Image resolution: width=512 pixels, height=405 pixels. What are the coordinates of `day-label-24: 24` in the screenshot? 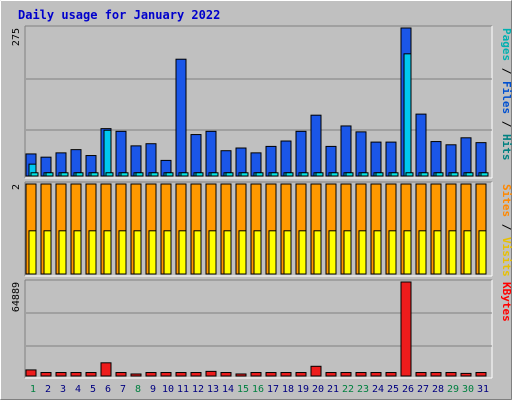 It's located at (378, 389).